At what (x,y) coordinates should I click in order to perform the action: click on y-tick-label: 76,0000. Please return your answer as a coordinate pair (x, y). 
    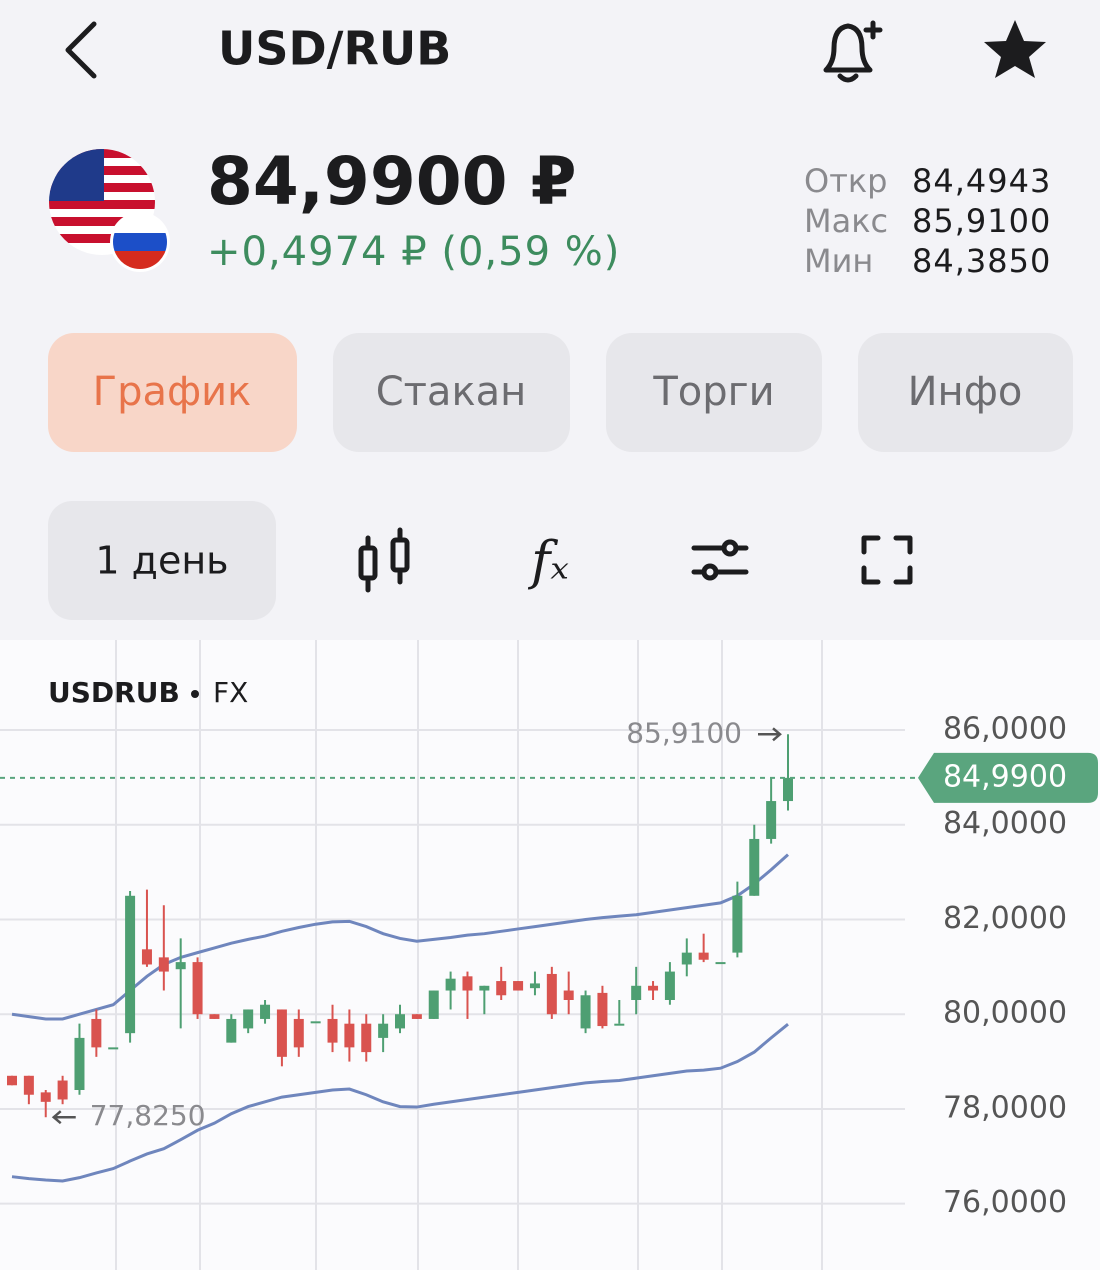
    Looking at the image, I should click on (1005, 1202).